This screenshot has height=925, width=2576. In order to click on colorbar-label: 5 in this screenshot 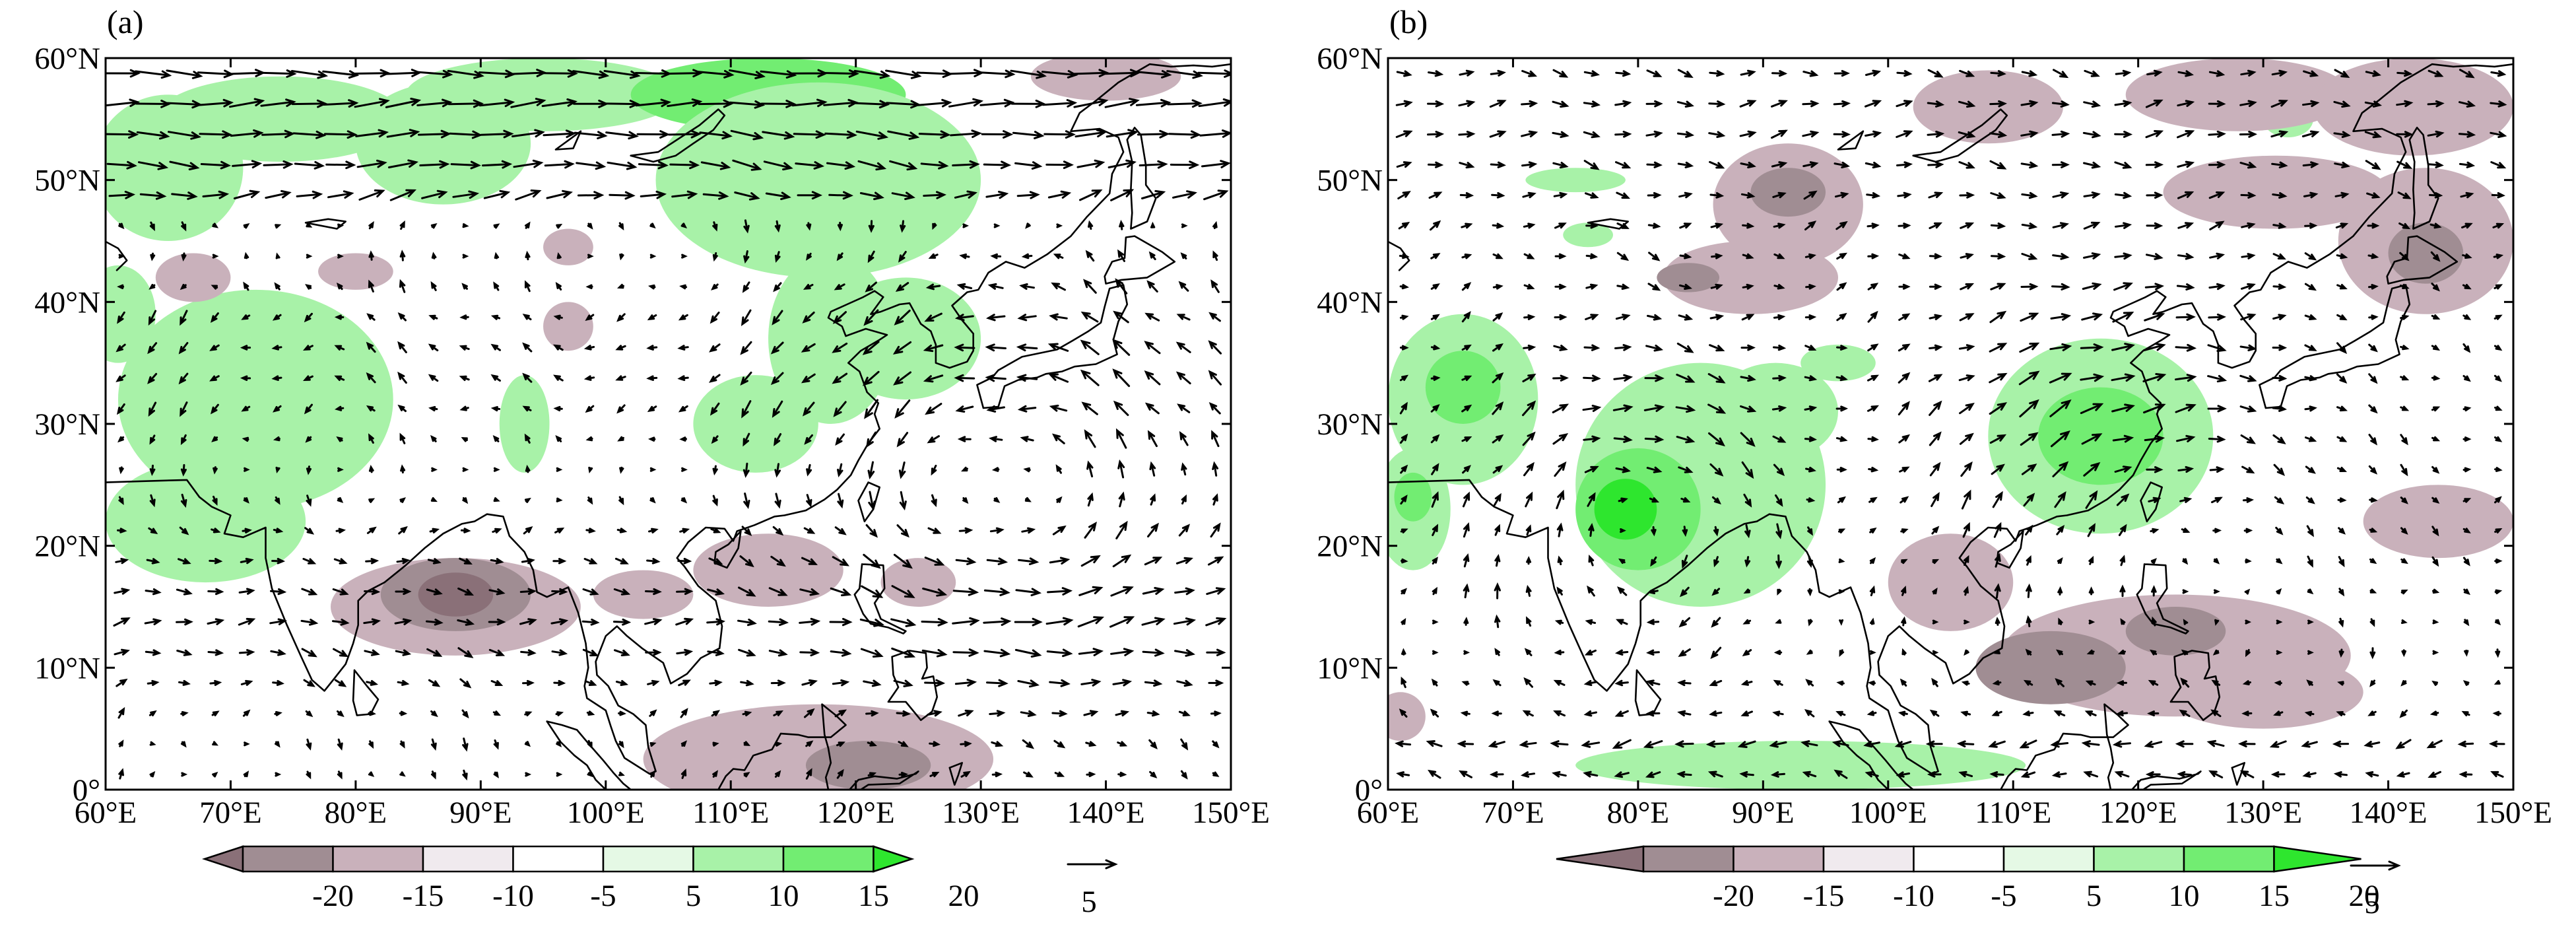, I will do `click(2094, 896)`.